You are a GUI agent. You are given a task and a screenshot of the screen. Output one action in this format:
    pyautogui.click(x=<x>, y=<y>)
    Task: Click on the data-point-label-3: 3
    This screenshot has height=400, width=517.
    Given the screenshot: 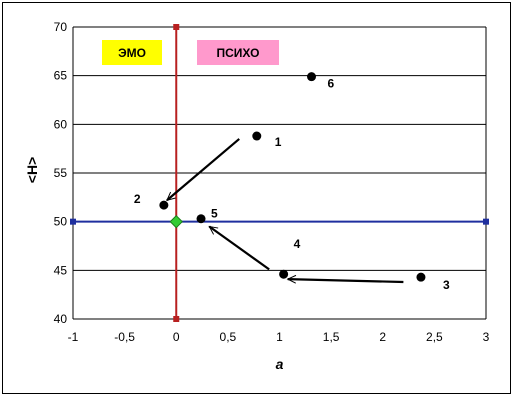 What is the action you would take?
    pyautogui.click(x=446, y=285)
    